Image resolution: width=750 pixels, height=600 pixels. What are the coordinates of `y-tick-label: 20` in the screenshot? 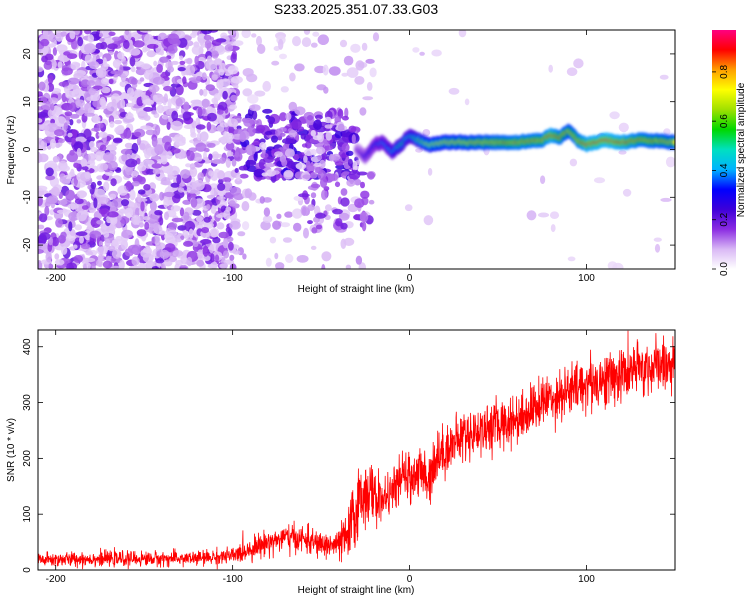 It's located at (27, 54).